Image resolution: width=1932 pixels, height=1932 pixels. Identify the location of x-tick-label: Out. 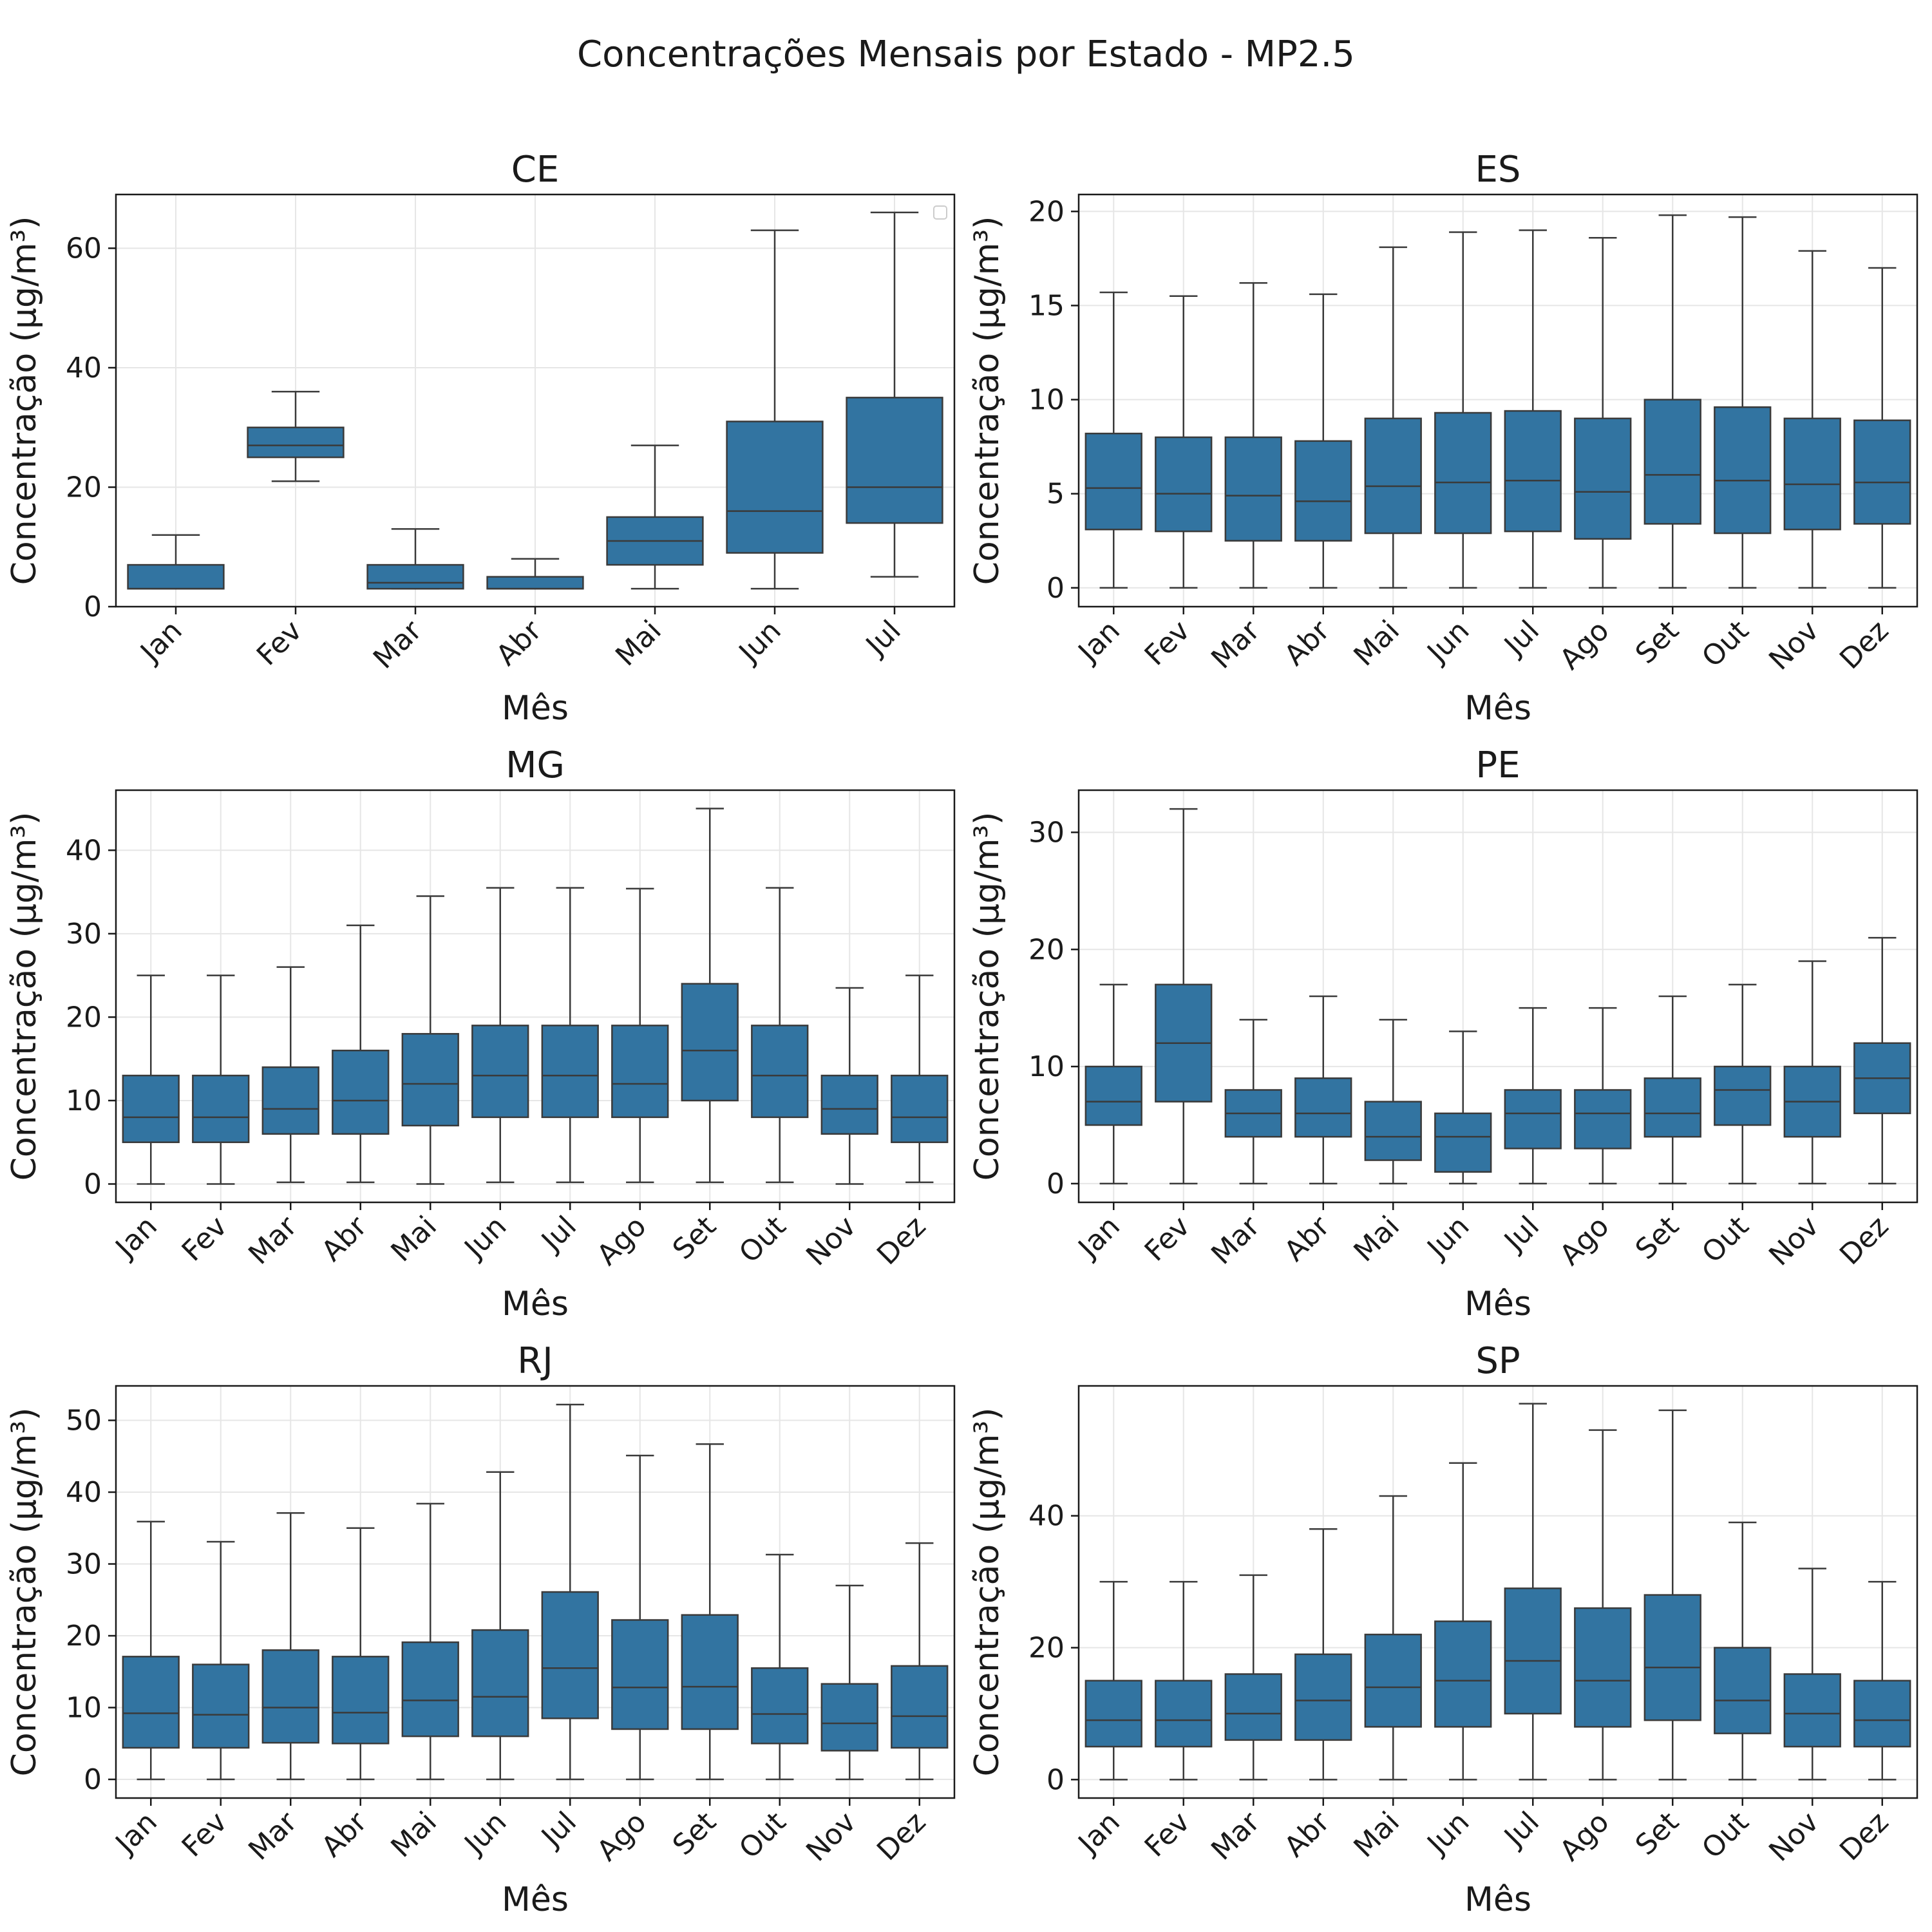
(762, 1239).